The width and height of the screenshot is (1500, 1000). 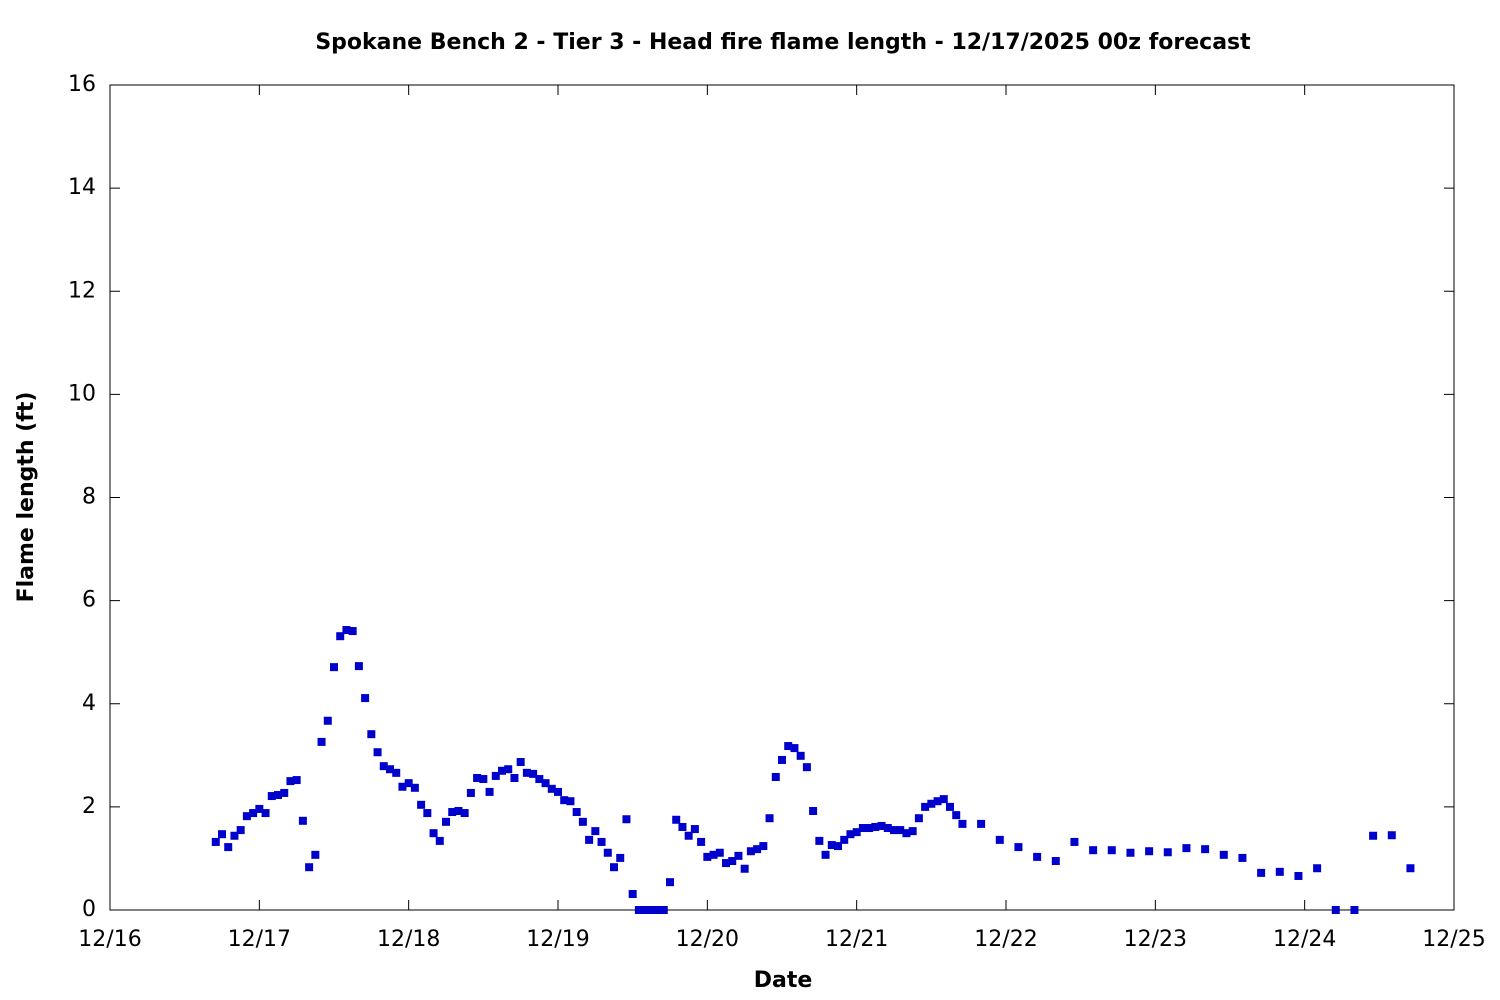 I want to click on y-tick-label: 6, so click(x=89, y=600).